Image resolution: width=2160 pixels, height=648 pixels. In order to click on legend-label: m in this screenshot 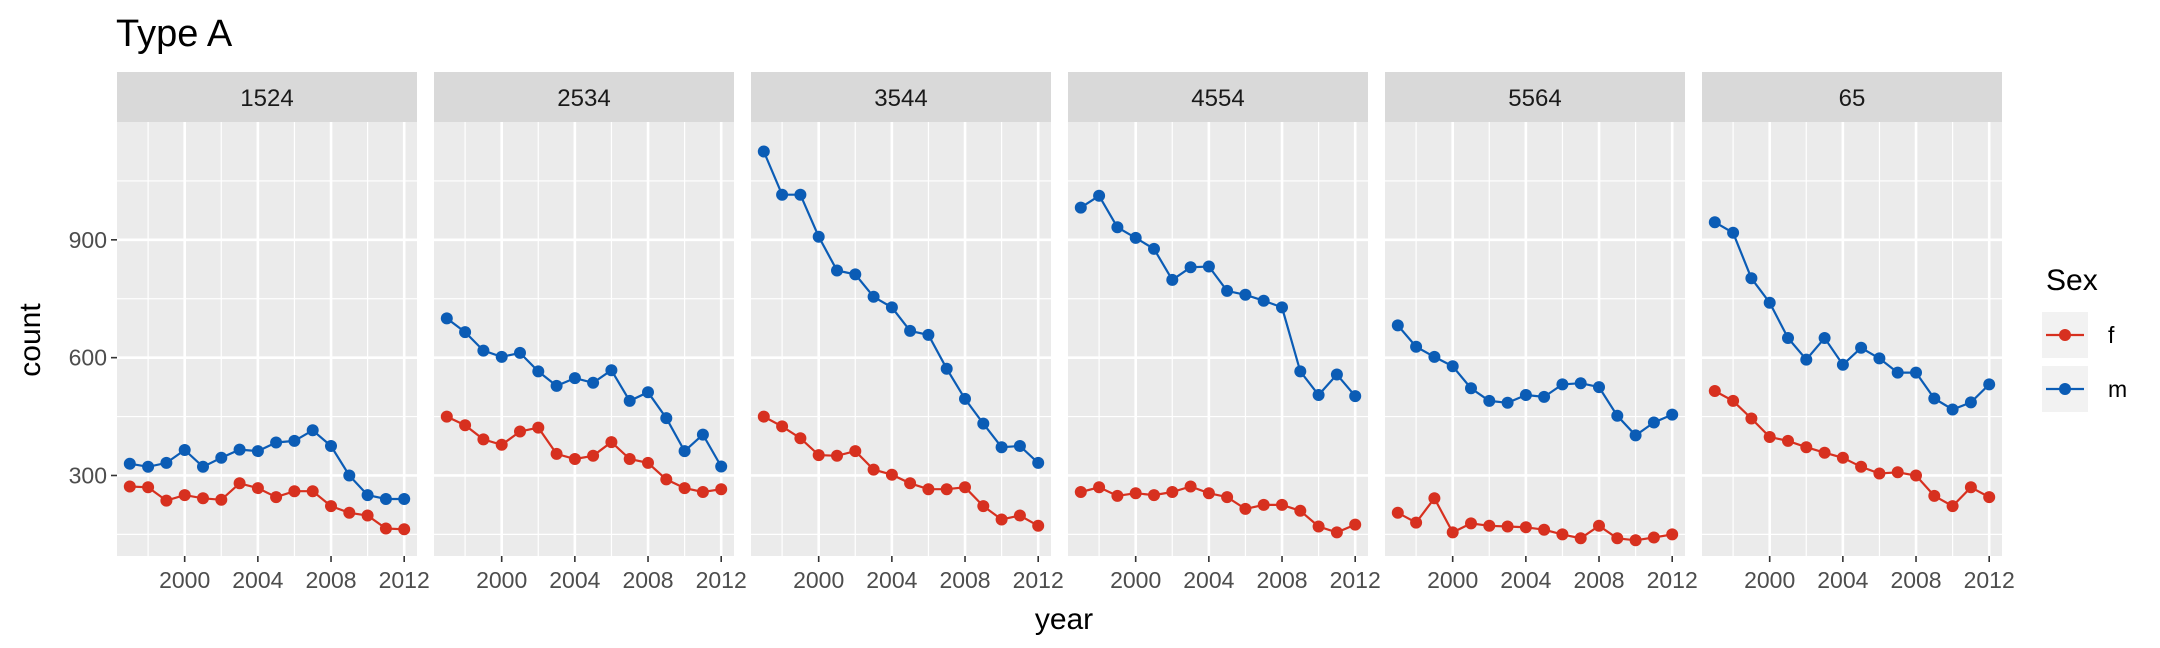, I will do `click(2117, 389)`.